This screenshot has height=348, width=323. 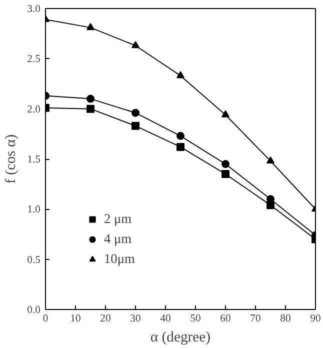 What do you see at coordinates (135, 319) in the screenshot?
I see `x-tick-label: 30` at bounding box center [135, 319].